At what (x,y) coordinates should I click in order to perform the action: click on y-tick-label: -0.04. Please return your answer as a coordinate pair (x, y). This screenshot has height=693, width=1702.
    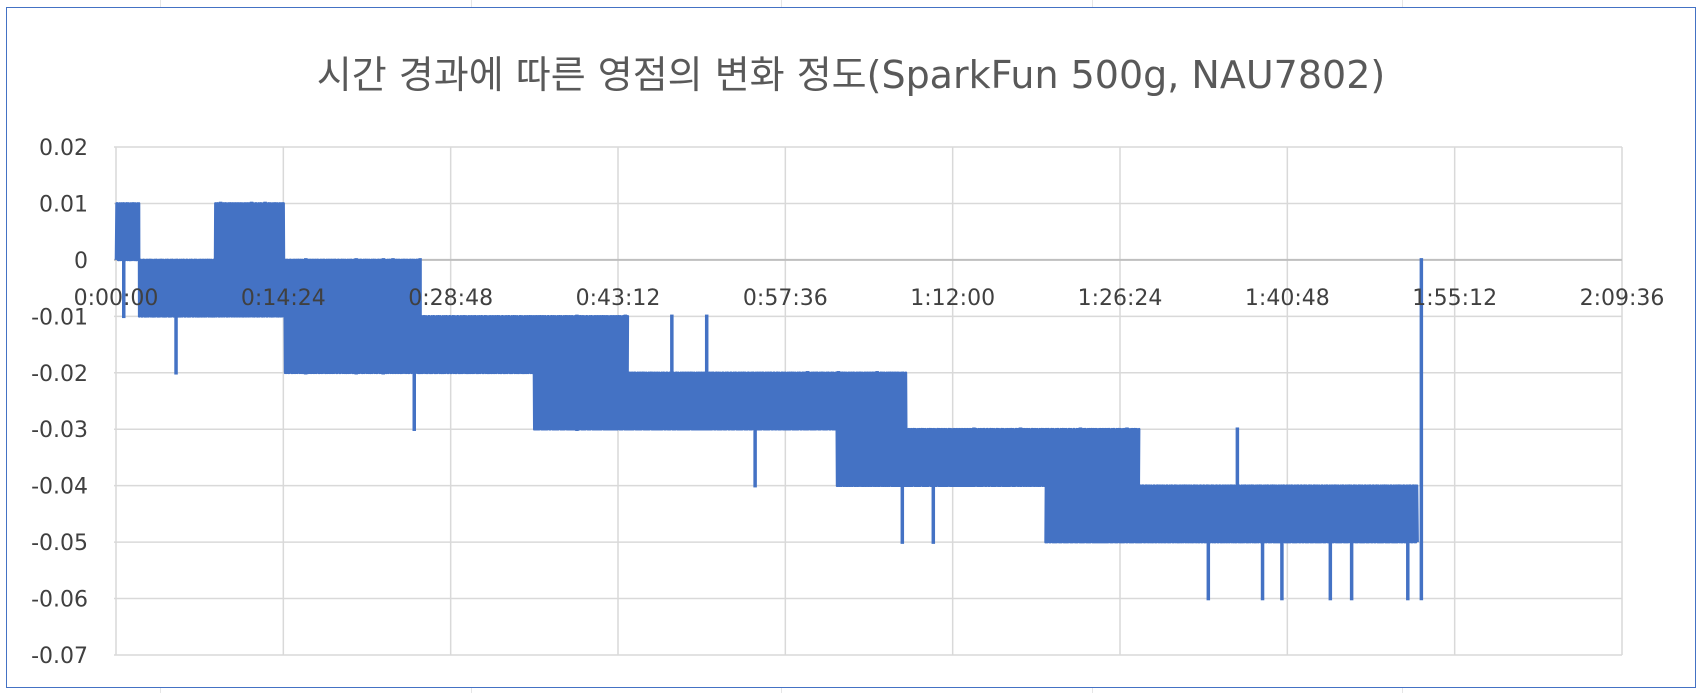
    Looking at the image, I should click on (59, 487).